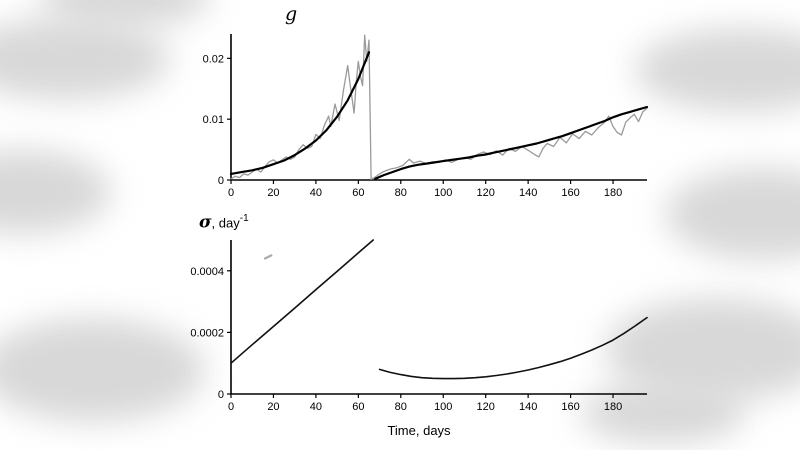 The height and width of the screenshot is (450, 800). What do you see at coordinates (207, 272) in the screenshot?
I see `y-tick-label: 0.0004` at bounding box center [207, 272].